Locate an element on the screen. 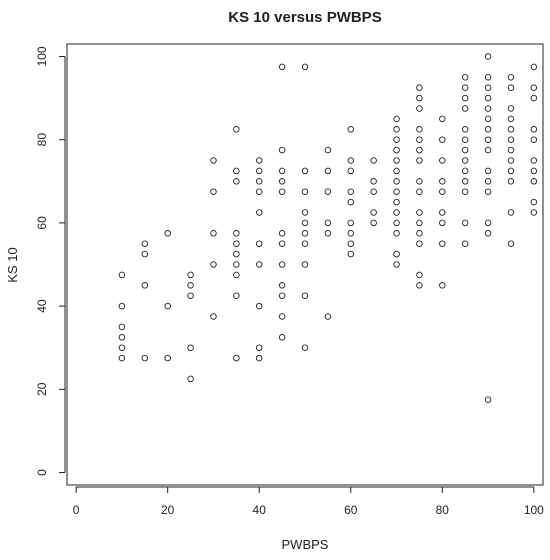 The width and height of the screenshot is (550, 560). y-tick-label: 80 is located at coordinates (42, 140).